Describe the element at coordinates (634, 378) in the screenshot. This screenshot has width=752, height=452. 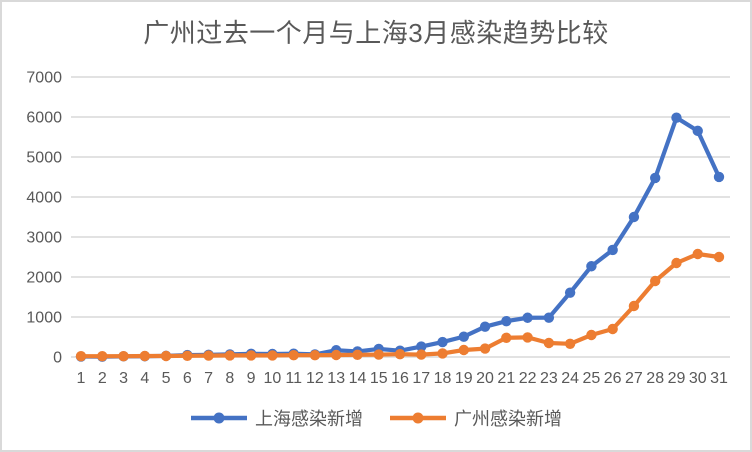
I see `x-axis-tick-label: 27` at that location.